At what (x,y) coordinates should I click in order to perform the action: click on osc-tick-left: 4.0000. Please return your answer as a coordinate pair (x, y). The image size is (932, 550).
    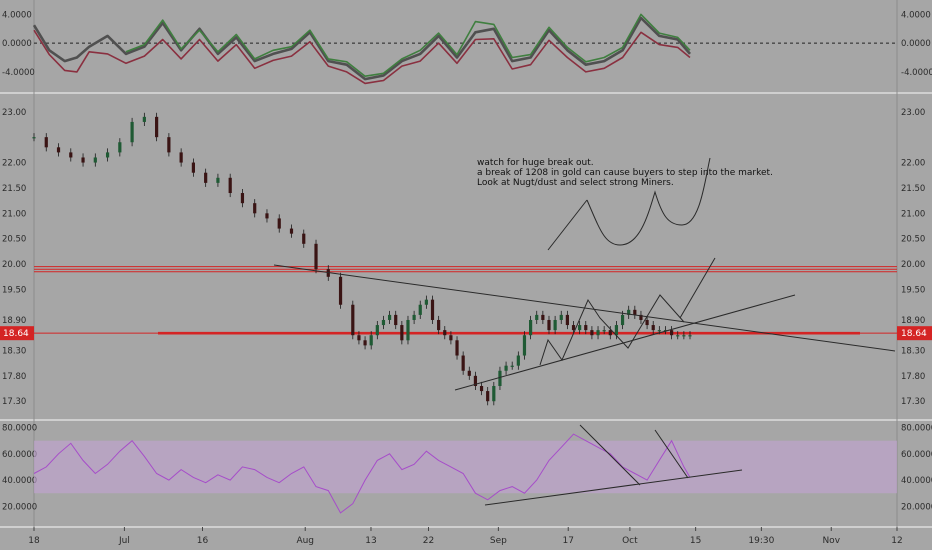
    Looking at the image, I should click on (17, 15).